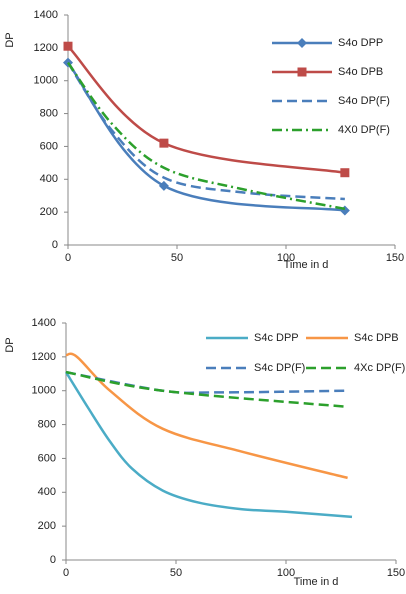 This screenshot has height=594, width=406. What do you see at coordinates (360, 43) in the screenshot?
I see `legend-label: S4o DPP` at bounding box center [360, 43].